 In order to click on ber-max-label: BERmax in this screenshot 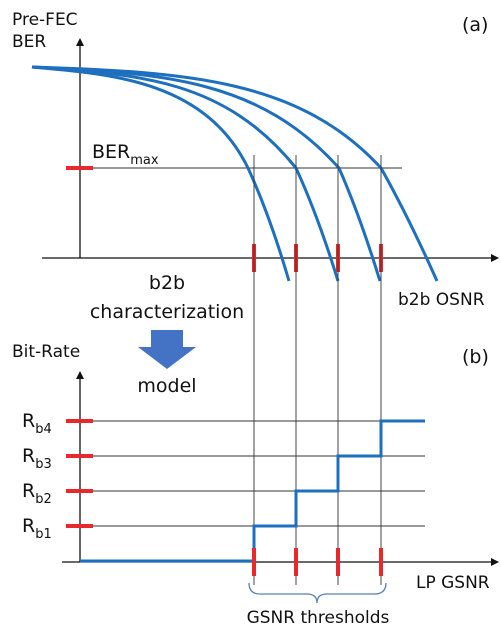, I will do `click(125, 154)`.